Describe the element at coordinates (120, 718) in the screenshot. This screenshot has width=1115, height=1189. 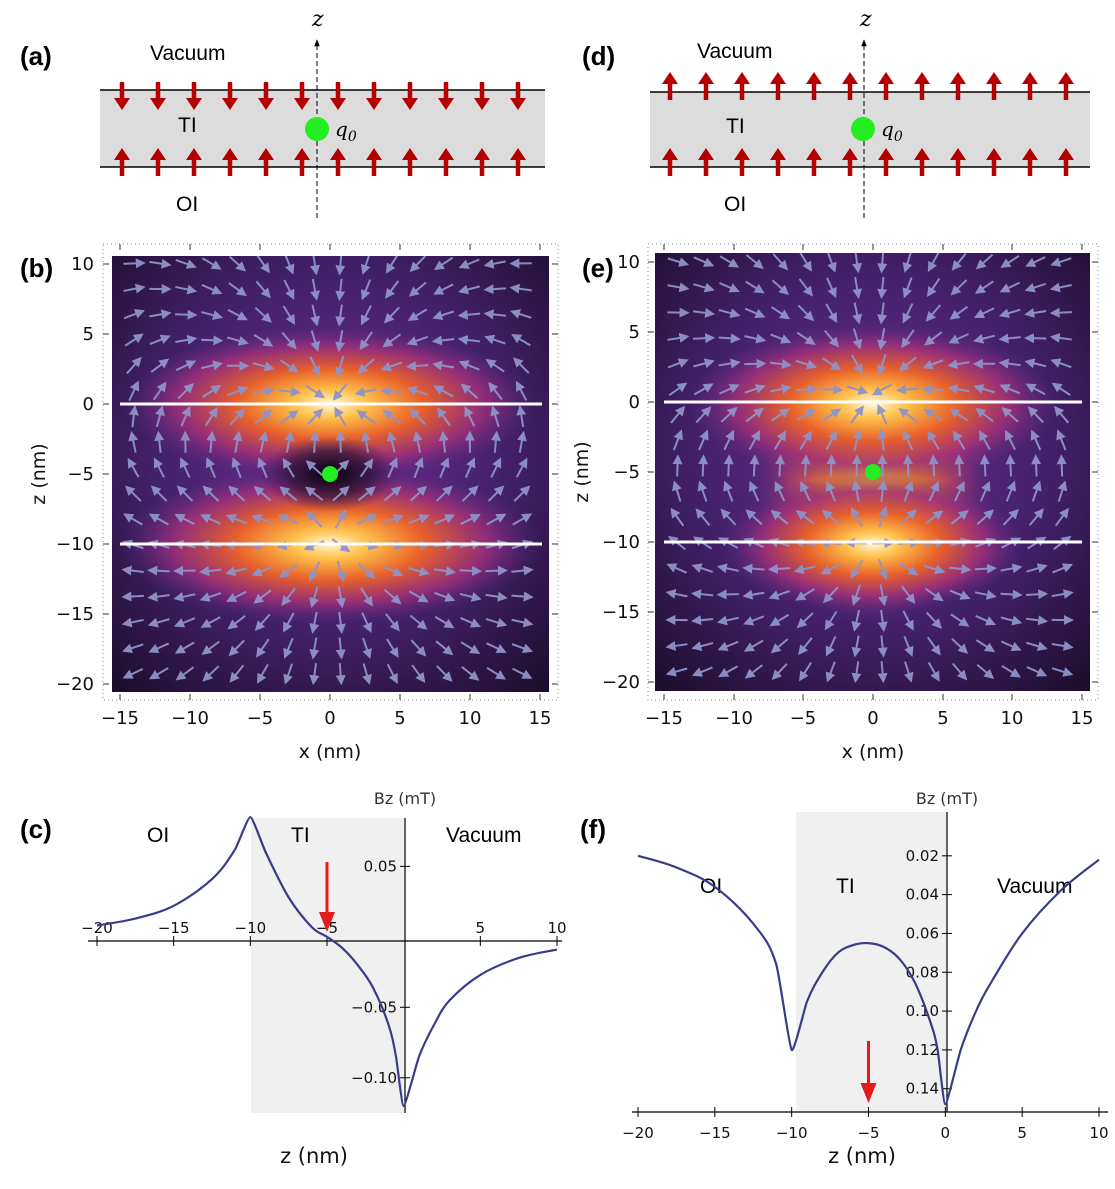
I see `x-tick-label: −15` at that location.